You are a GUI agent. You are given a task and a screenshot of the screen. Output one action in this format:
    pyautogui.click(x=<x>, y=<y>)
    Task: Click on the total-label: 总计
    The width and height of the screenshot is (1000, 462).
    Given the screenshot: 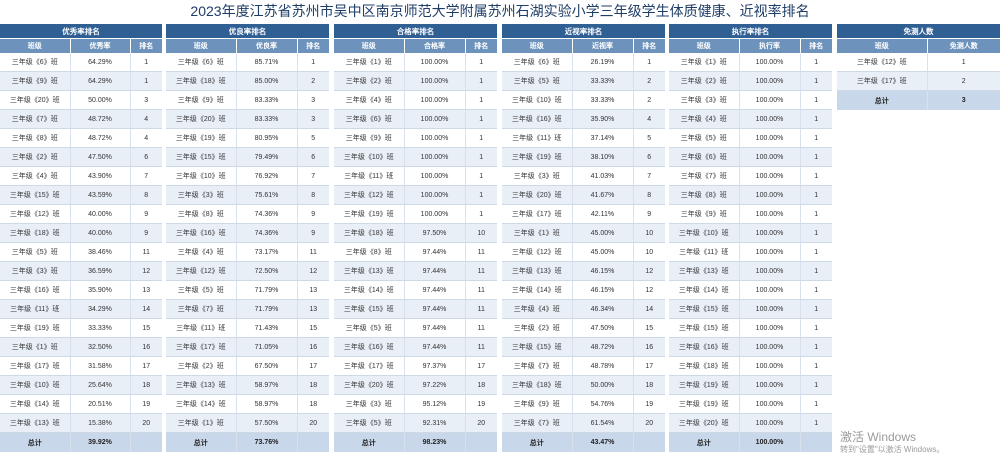 What is the action you would take?
    pyautogui.click(x=537, y=443)
    